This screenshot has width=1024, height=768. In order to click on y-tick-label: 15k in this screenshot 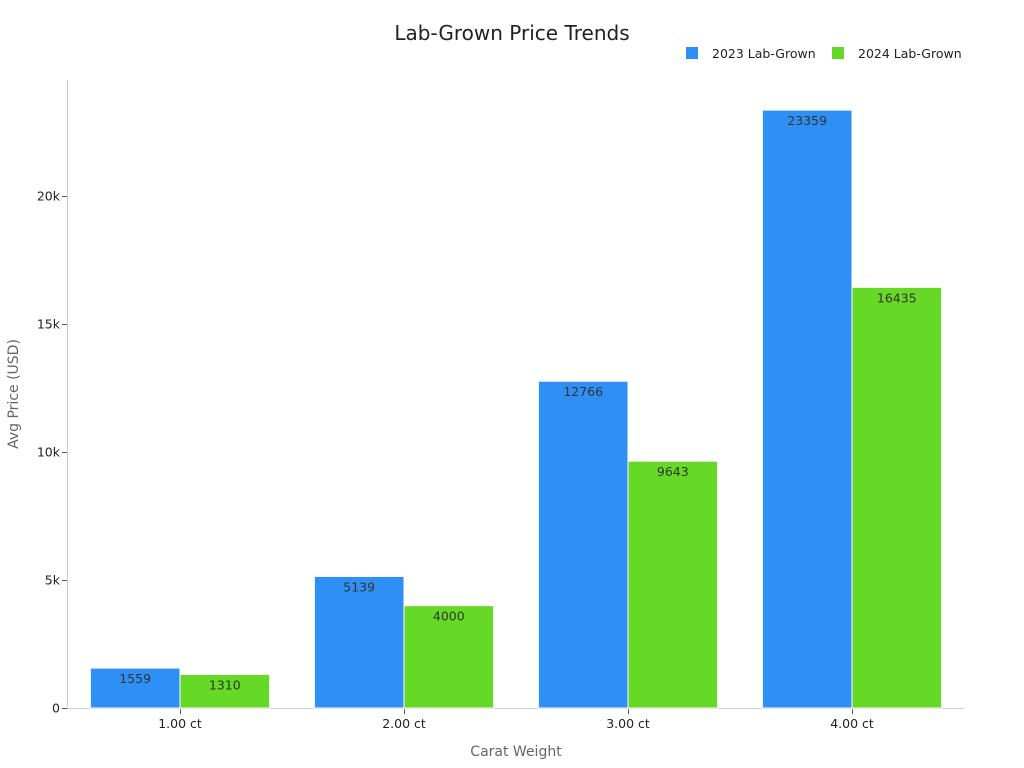, I will do `click(49, 324)`.